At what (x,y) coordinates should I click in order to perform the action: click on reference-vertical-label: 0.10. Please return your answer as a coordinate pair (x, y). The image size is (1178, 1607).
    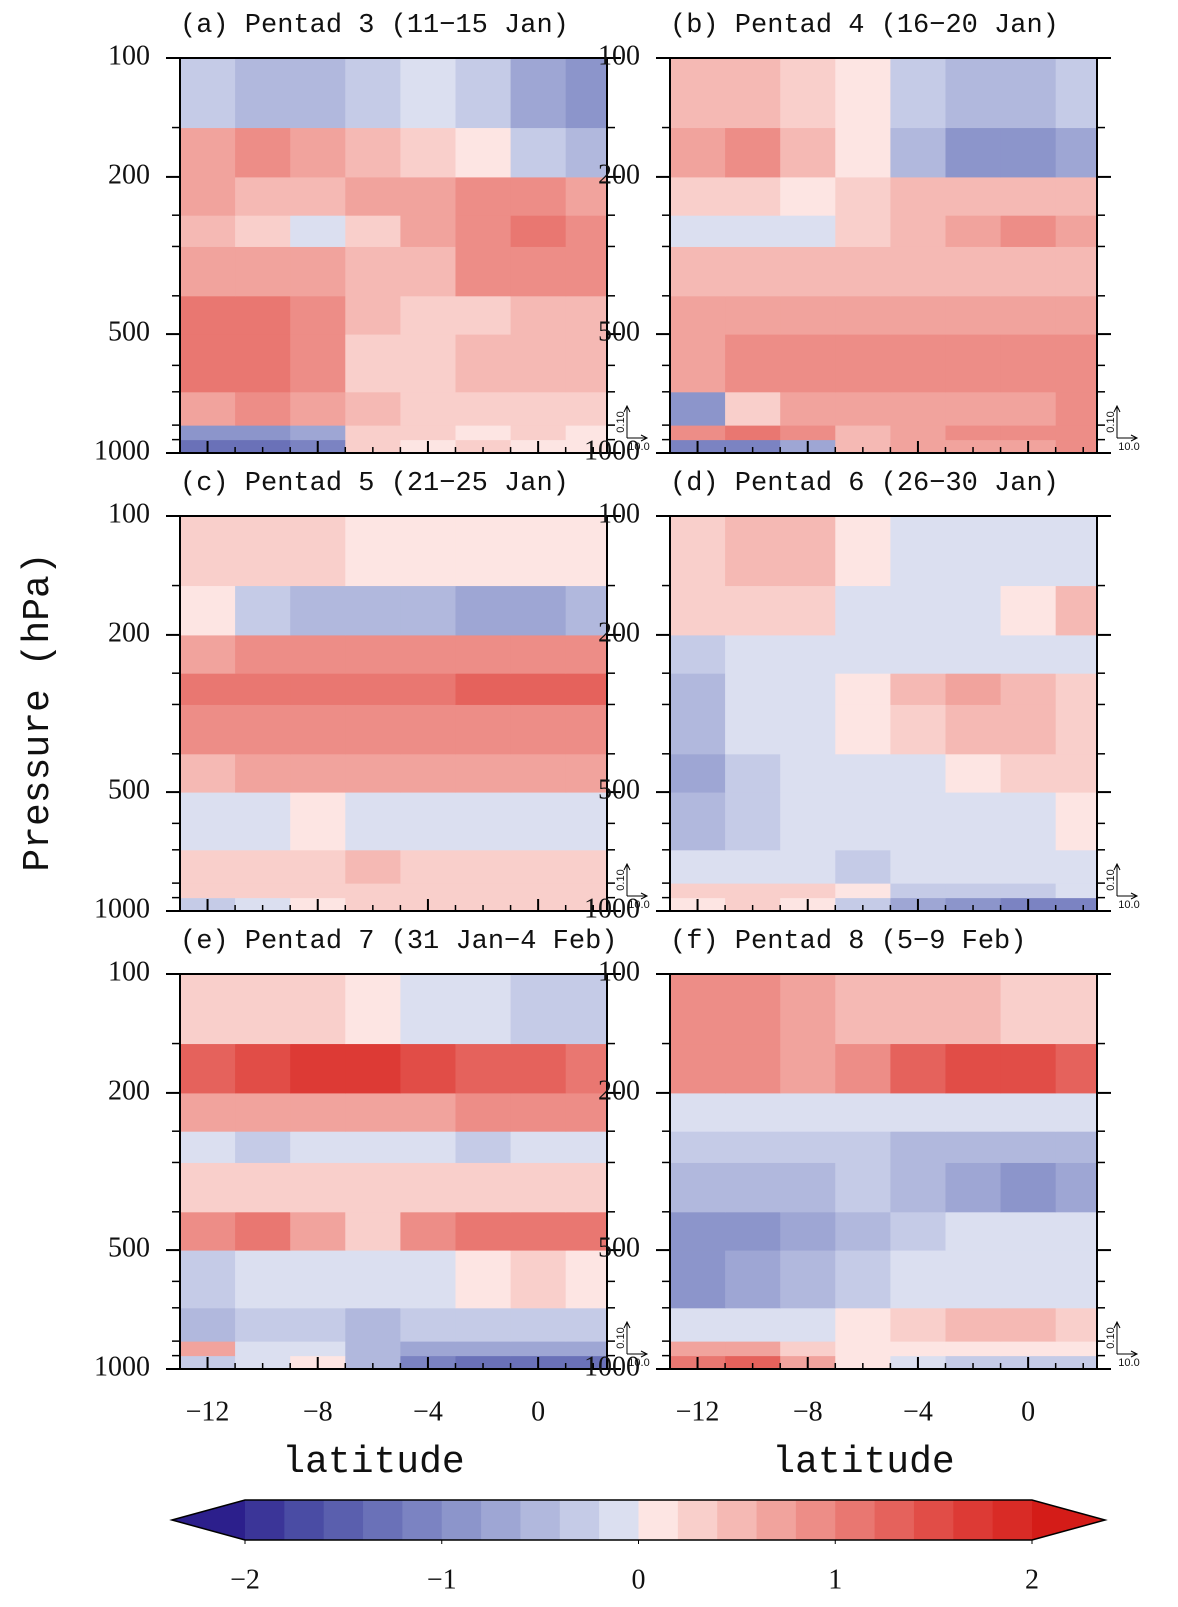
    Looking at the image, I should click on (621, 1337).